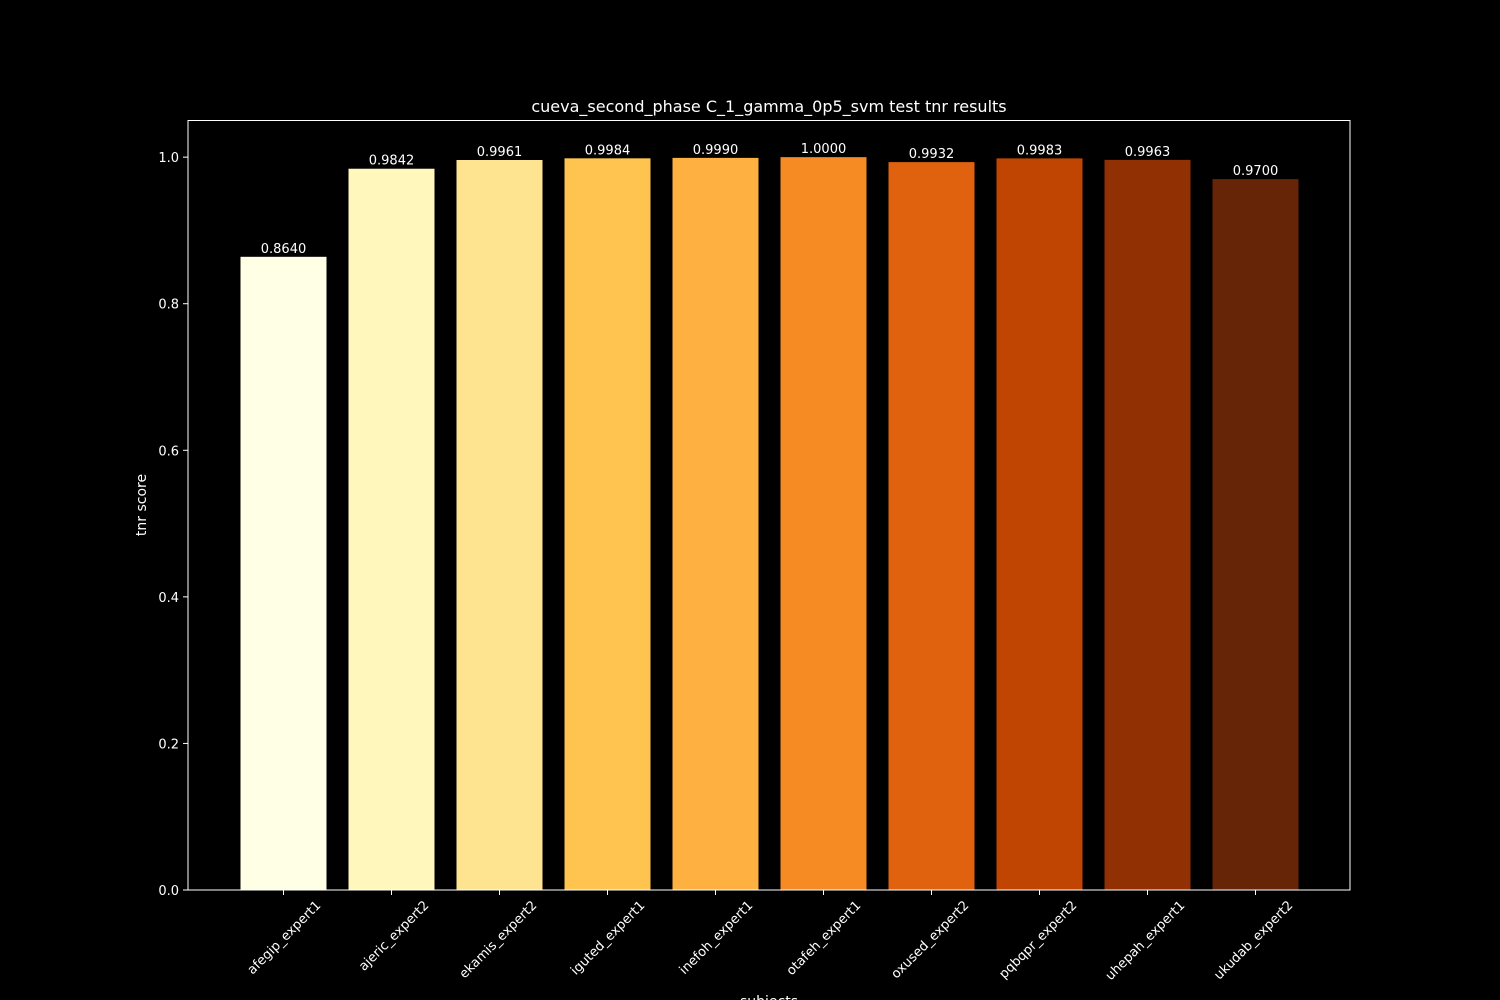  I want to click on y-tick-label: 0.8, so click(168, 305).